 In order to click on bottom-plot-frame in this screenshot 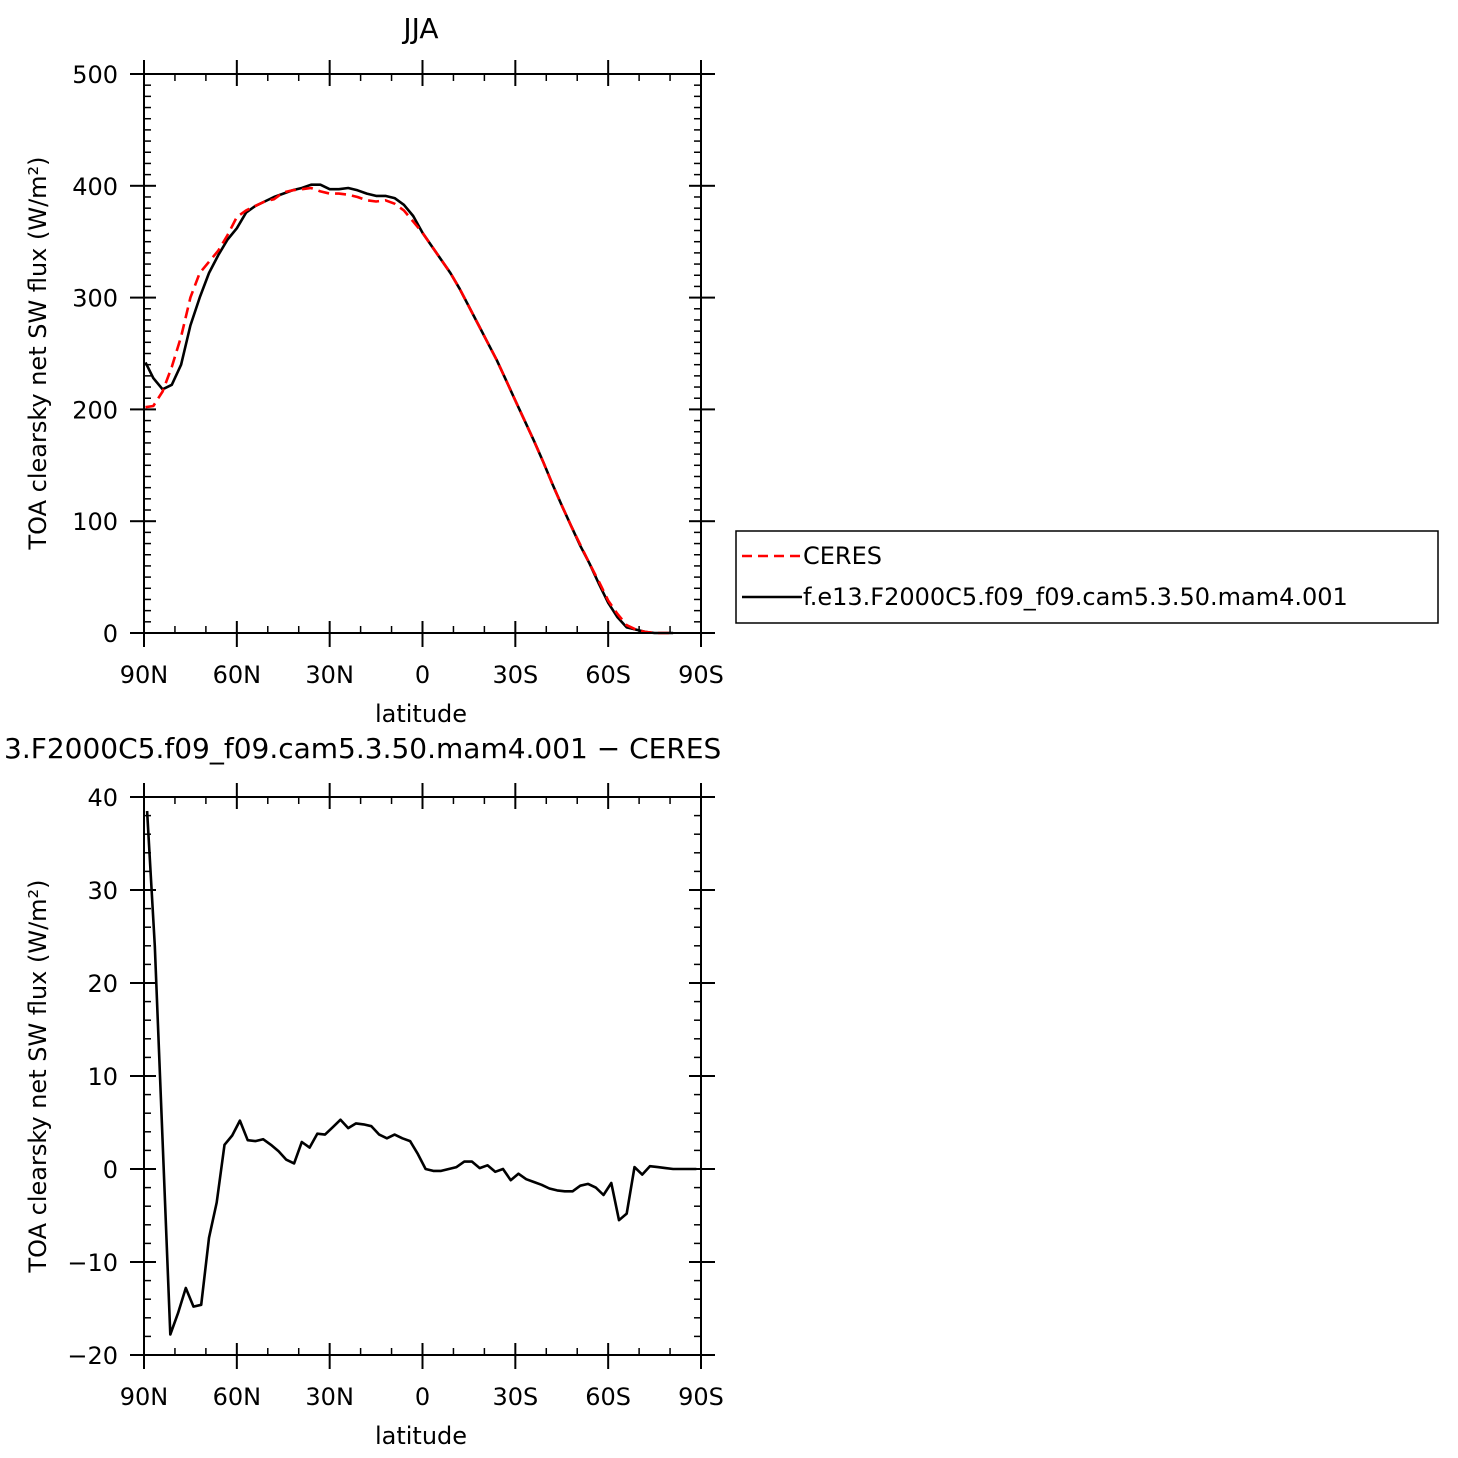, I will do `click(422, 1076)`.